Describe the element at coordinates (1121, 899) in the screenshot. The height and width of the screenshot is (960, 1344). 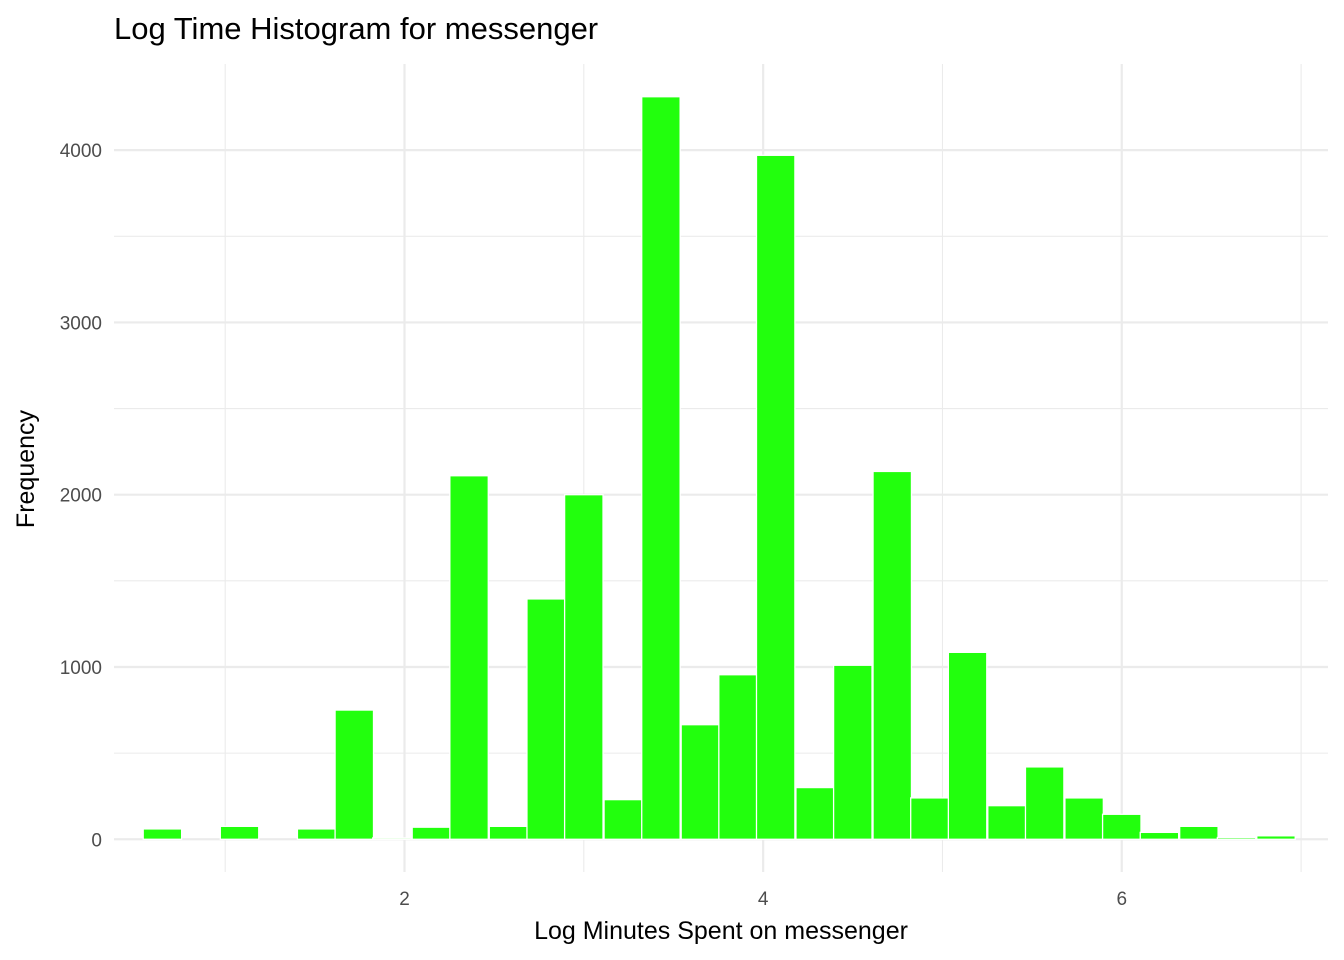
I see `x-tick-label: 6` at that location.